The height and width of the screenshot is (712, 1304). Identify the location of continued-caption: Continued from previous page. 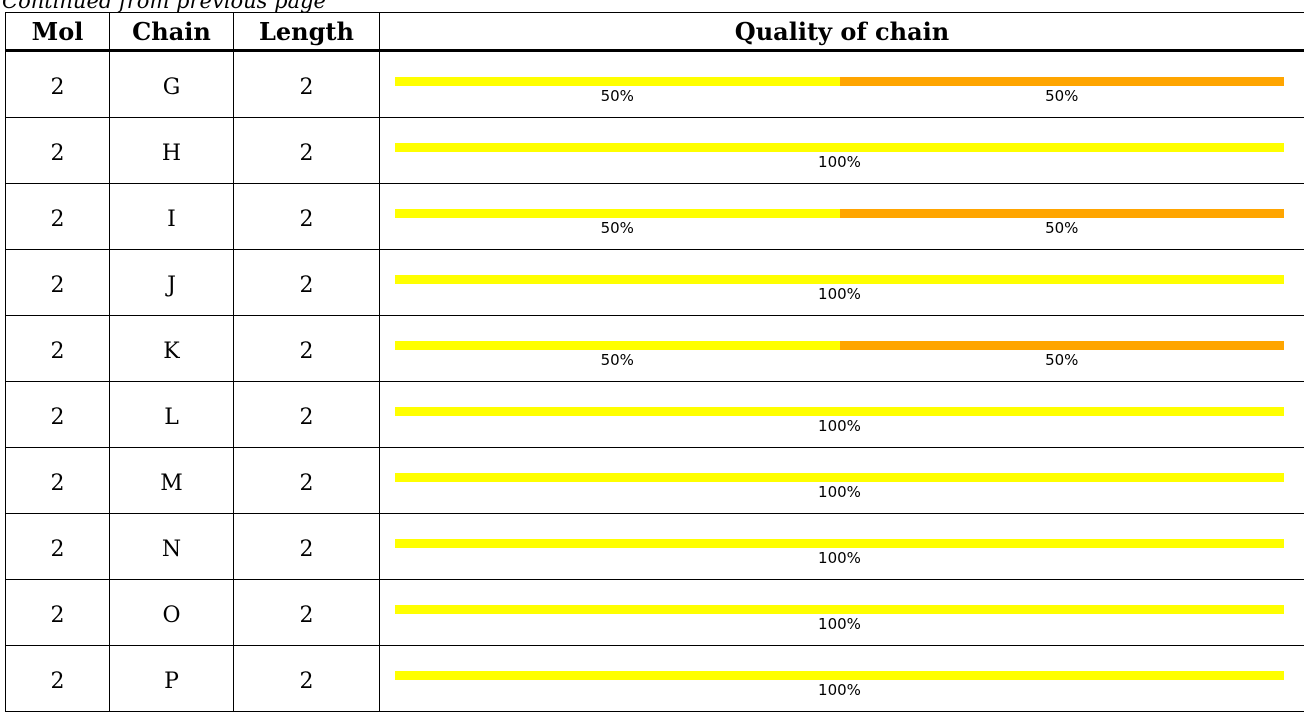
(164, 5).